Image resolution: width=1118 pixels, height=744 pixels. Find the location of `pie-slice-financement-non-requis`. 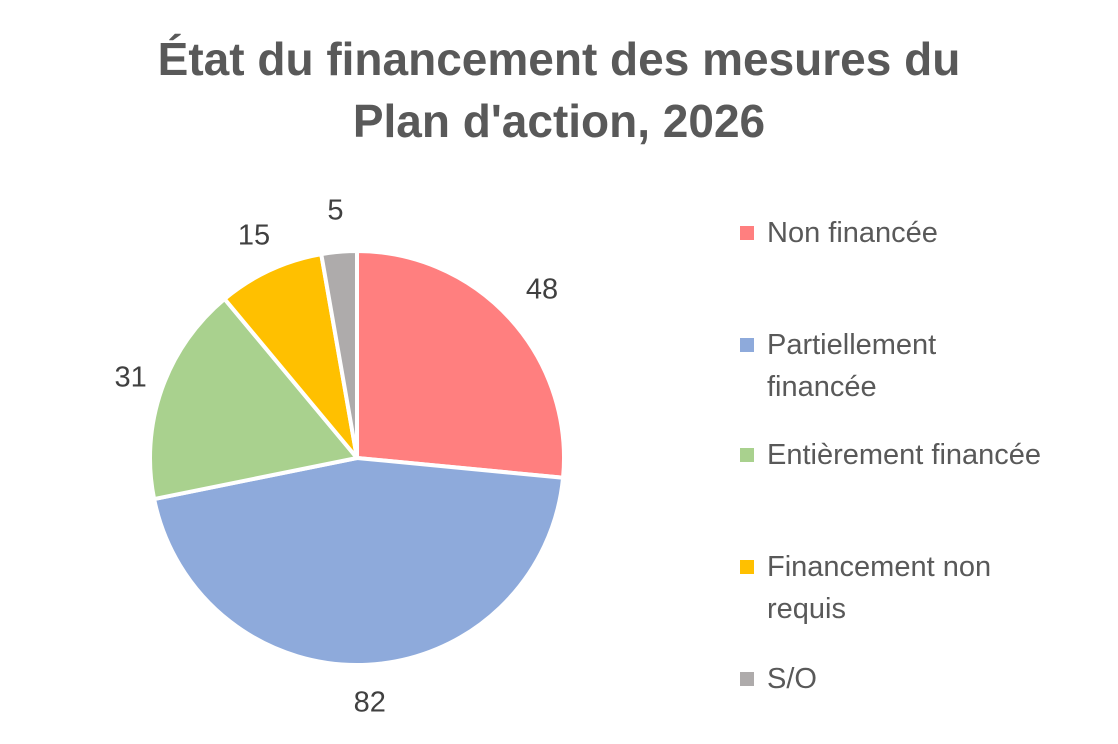

pie-slice-financement-non-requis is located at coordinates (290, 356).